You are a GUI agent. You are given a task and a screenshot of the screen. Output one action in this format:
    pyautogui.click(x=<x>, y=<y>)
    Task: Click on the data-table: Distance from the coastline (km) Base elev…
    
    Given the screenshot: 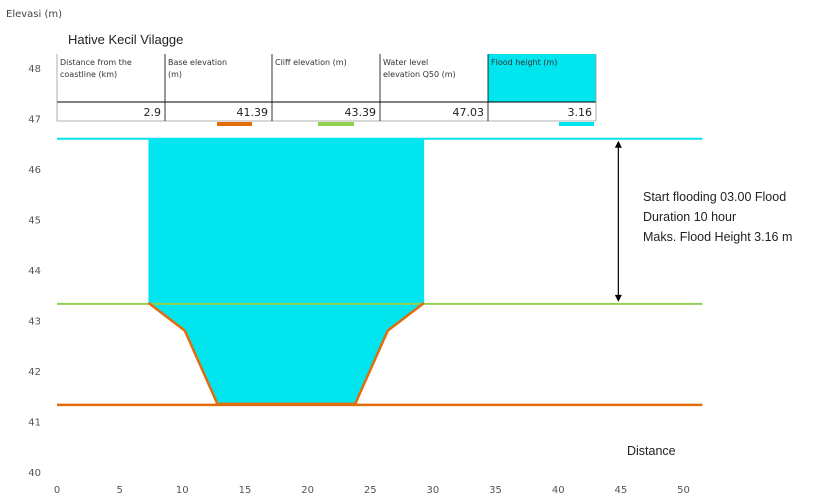 What is the action you would take?
    pyautogui.click(x=326, y=90)
    